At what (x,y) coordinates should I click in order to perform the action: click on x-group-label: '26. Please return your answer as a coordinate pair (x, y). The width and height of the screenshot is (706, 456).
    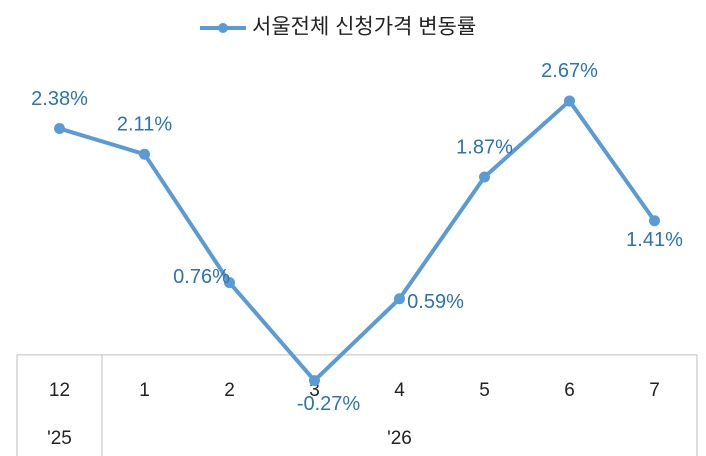
    Looking at the image, I should click on (399, 438).